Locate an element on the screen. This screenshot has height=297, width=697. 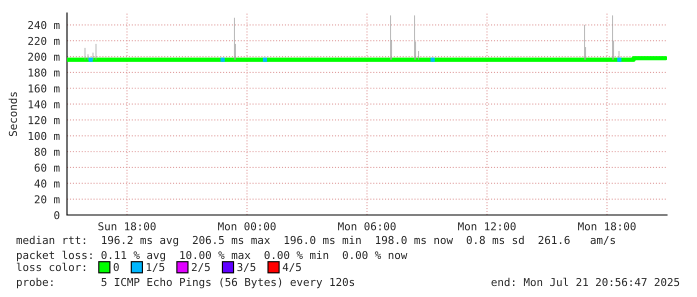
legend-label: 1/5 is located at coordinates (155, 267).